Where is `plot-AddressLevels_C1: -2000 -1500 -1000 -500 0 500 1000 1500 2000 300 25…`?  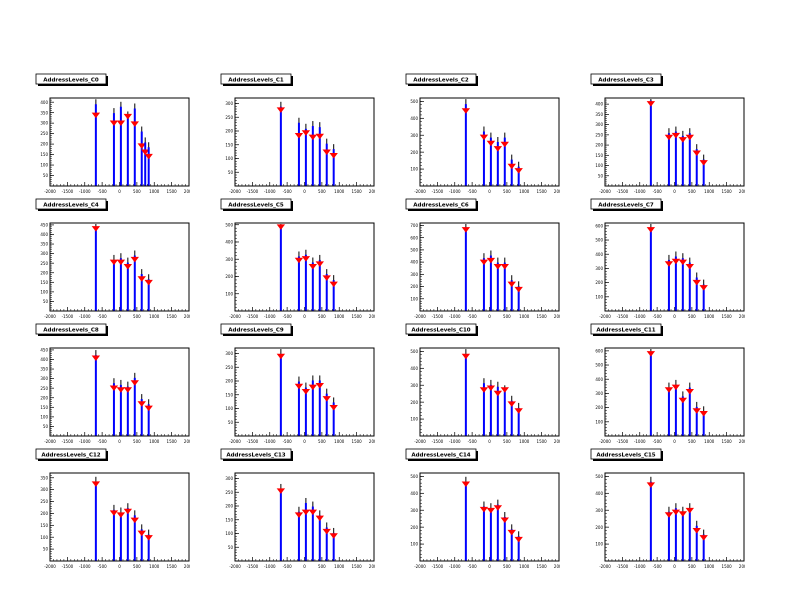 plot-AddressLevels_C1: -2000 -1500 -1000 -500 0 500 1000 1500 2000 300 25… is located at coordinates (297, 133).